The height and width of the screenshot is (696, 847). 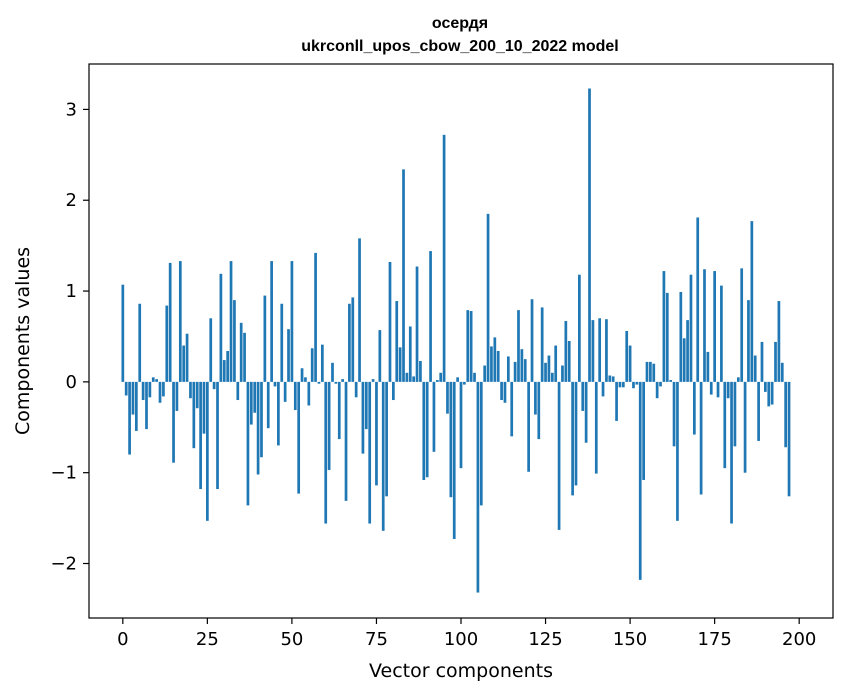 I want to click on x-tick-label: 125, so click(x=545, y=639).